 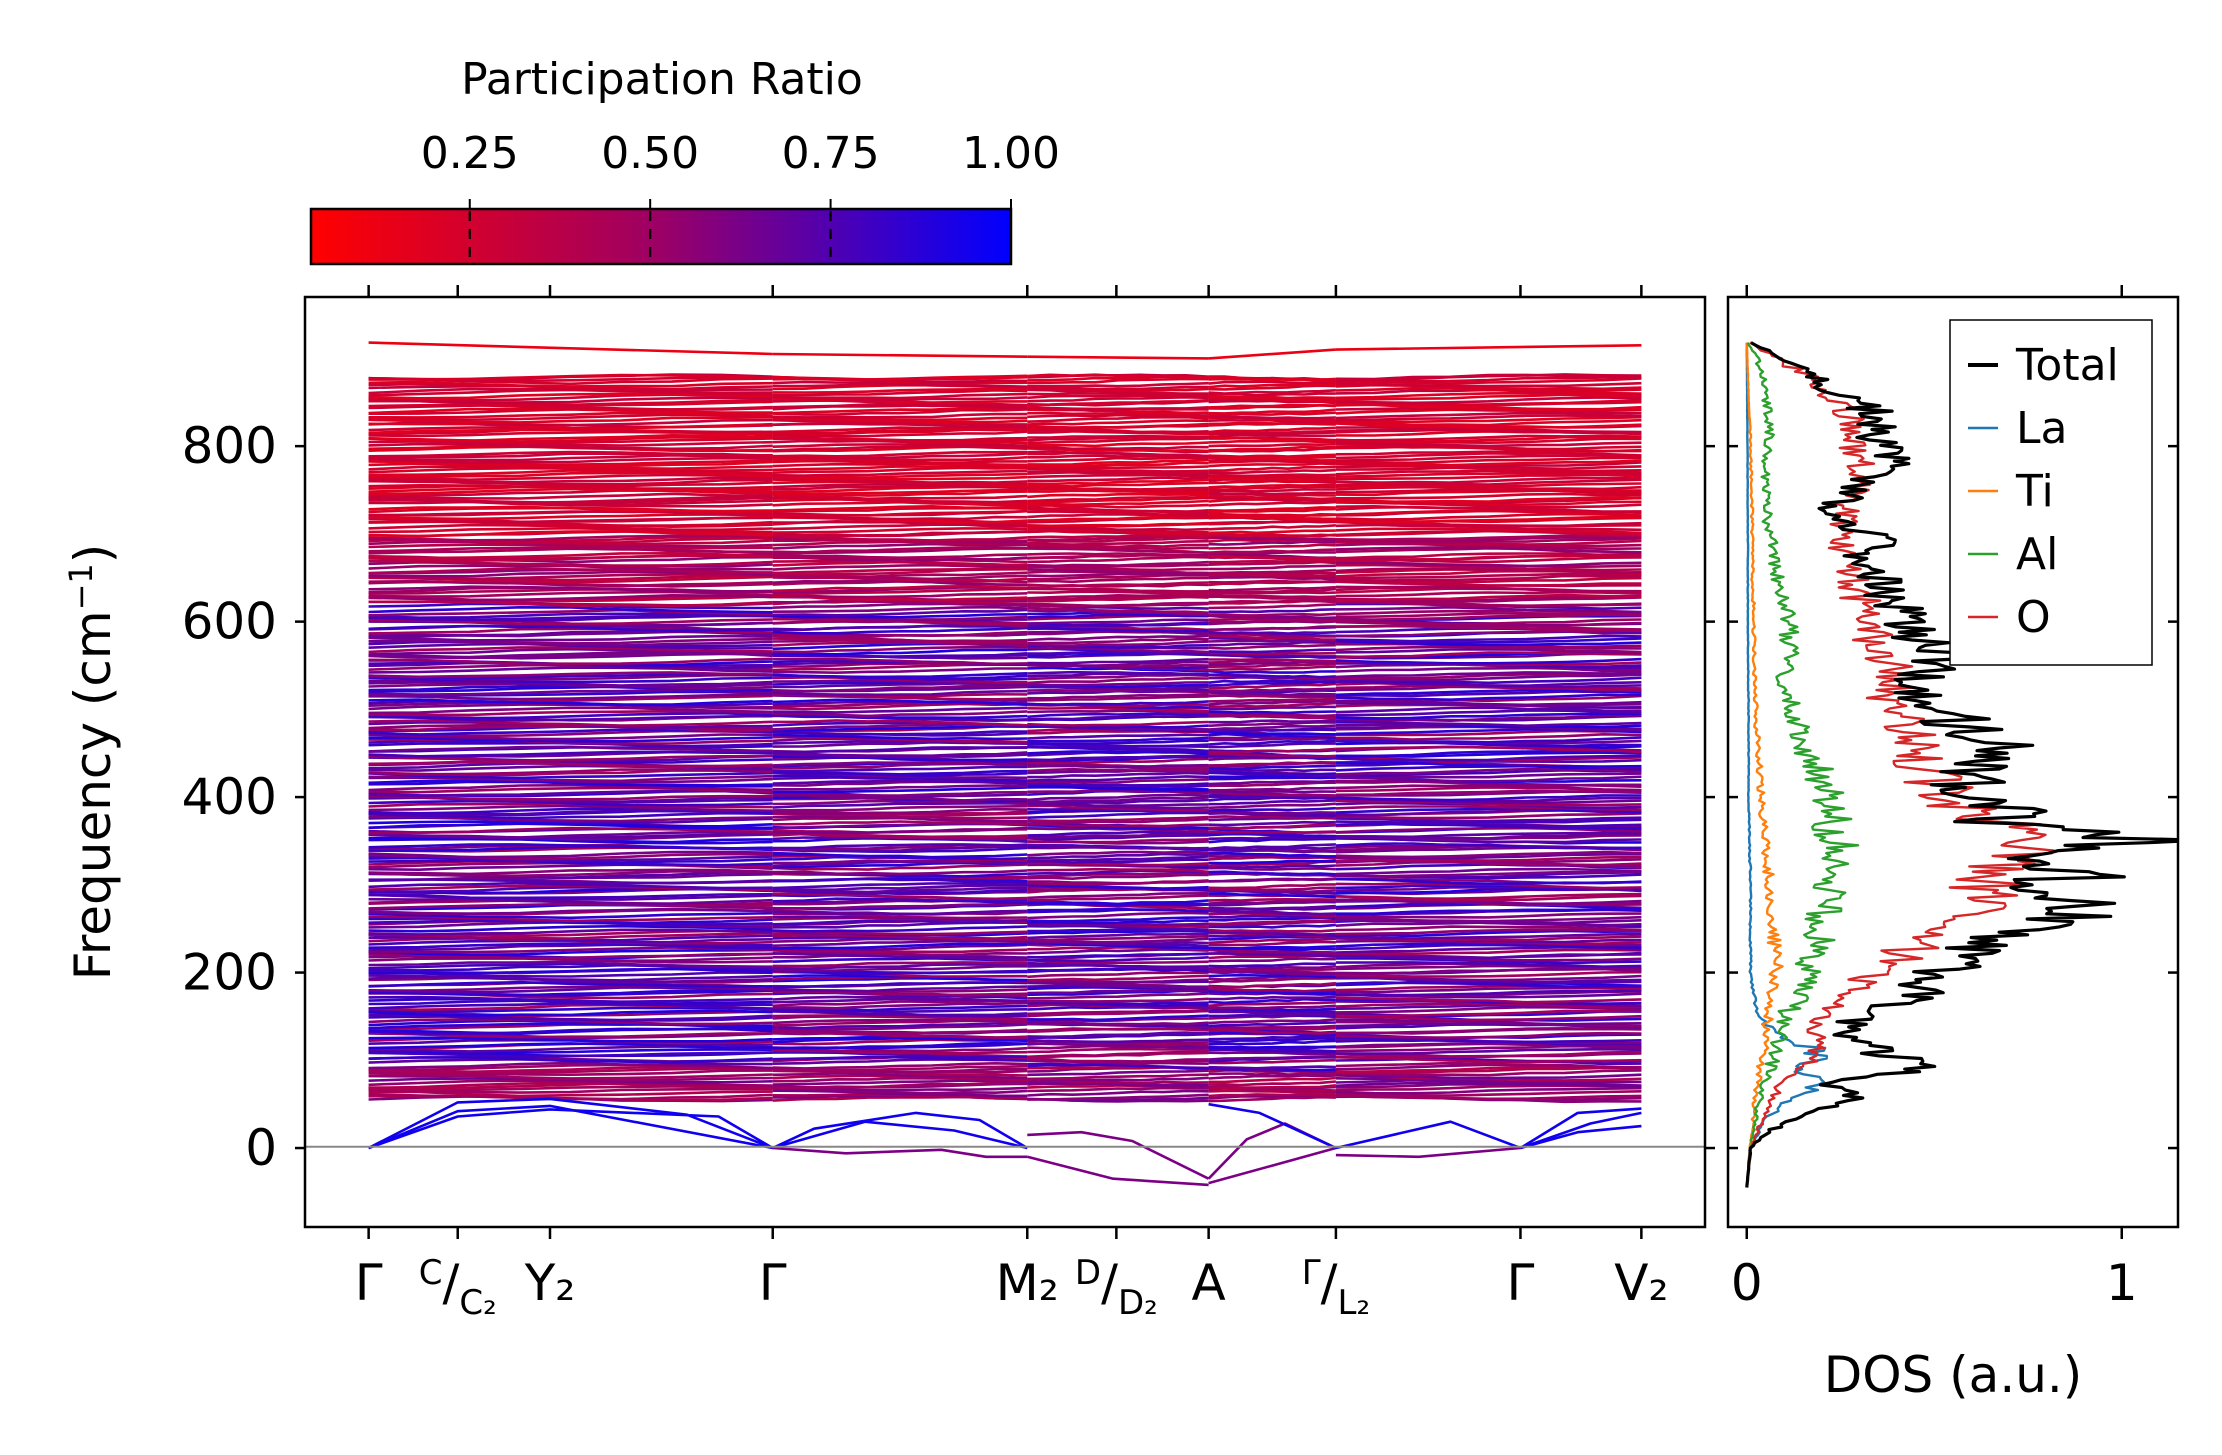 What do you see at coordinates (550, 1283) in the screenshot?
I see `x-tick-label: Y₂` at bounding box center [550, 1283].